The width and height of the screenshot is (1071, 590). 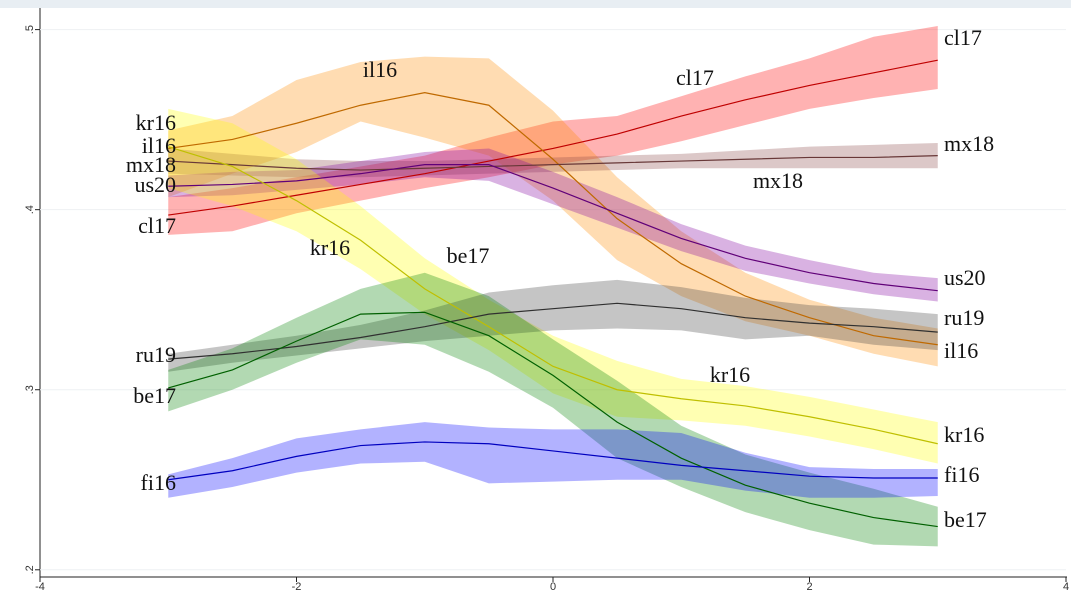 What do you see at coordinates (40, 585) in the screenshot?
I see `x-tick-label: -4` at bounding box center [40, 585].